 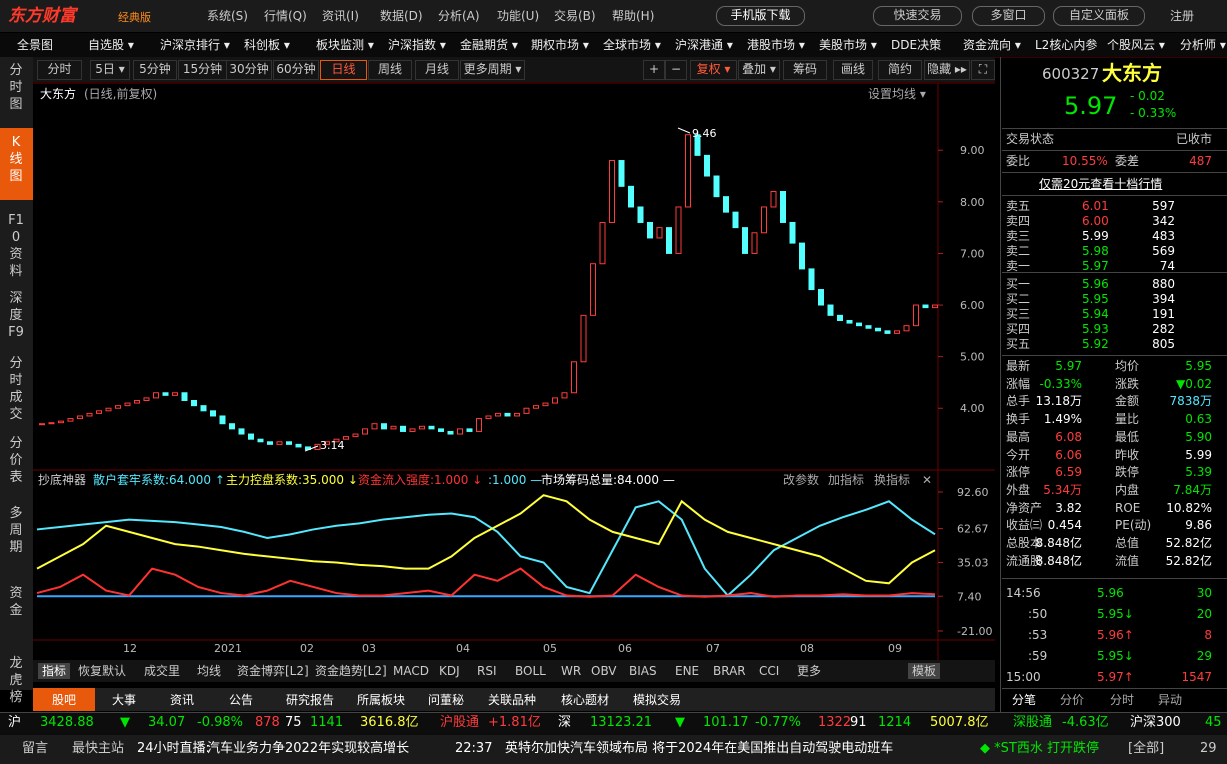 What do you see at coordinates (846, 480) in the screenshot?
I see `indicator-action: 加指标` at bounding box center [846, 480].